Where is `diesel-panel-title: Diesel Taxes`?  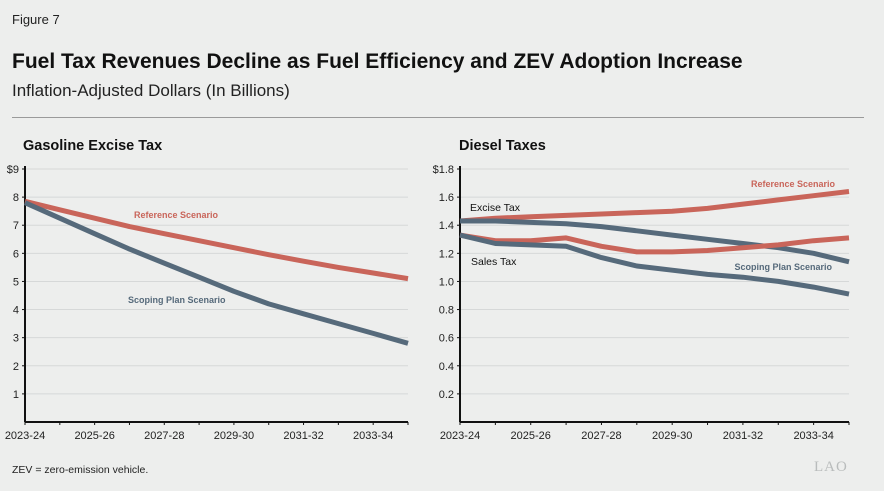 diesel-panel-title: Diesel Taxes is located at coordinates (502, 146).